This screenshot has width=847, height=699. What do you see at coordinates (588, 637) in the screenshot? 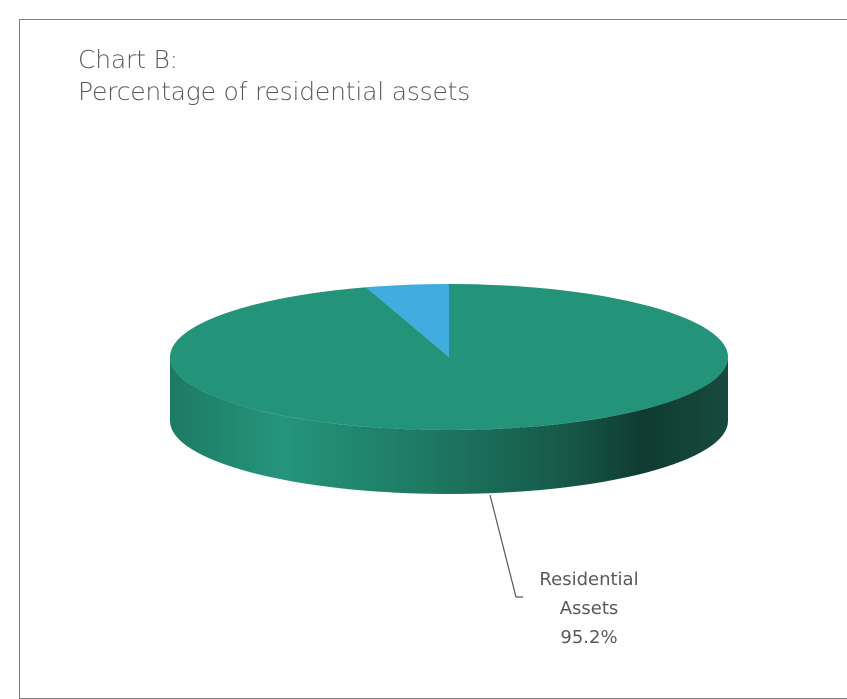
I see `data-label-value: 95.2%` at bounding box center [588, 637].